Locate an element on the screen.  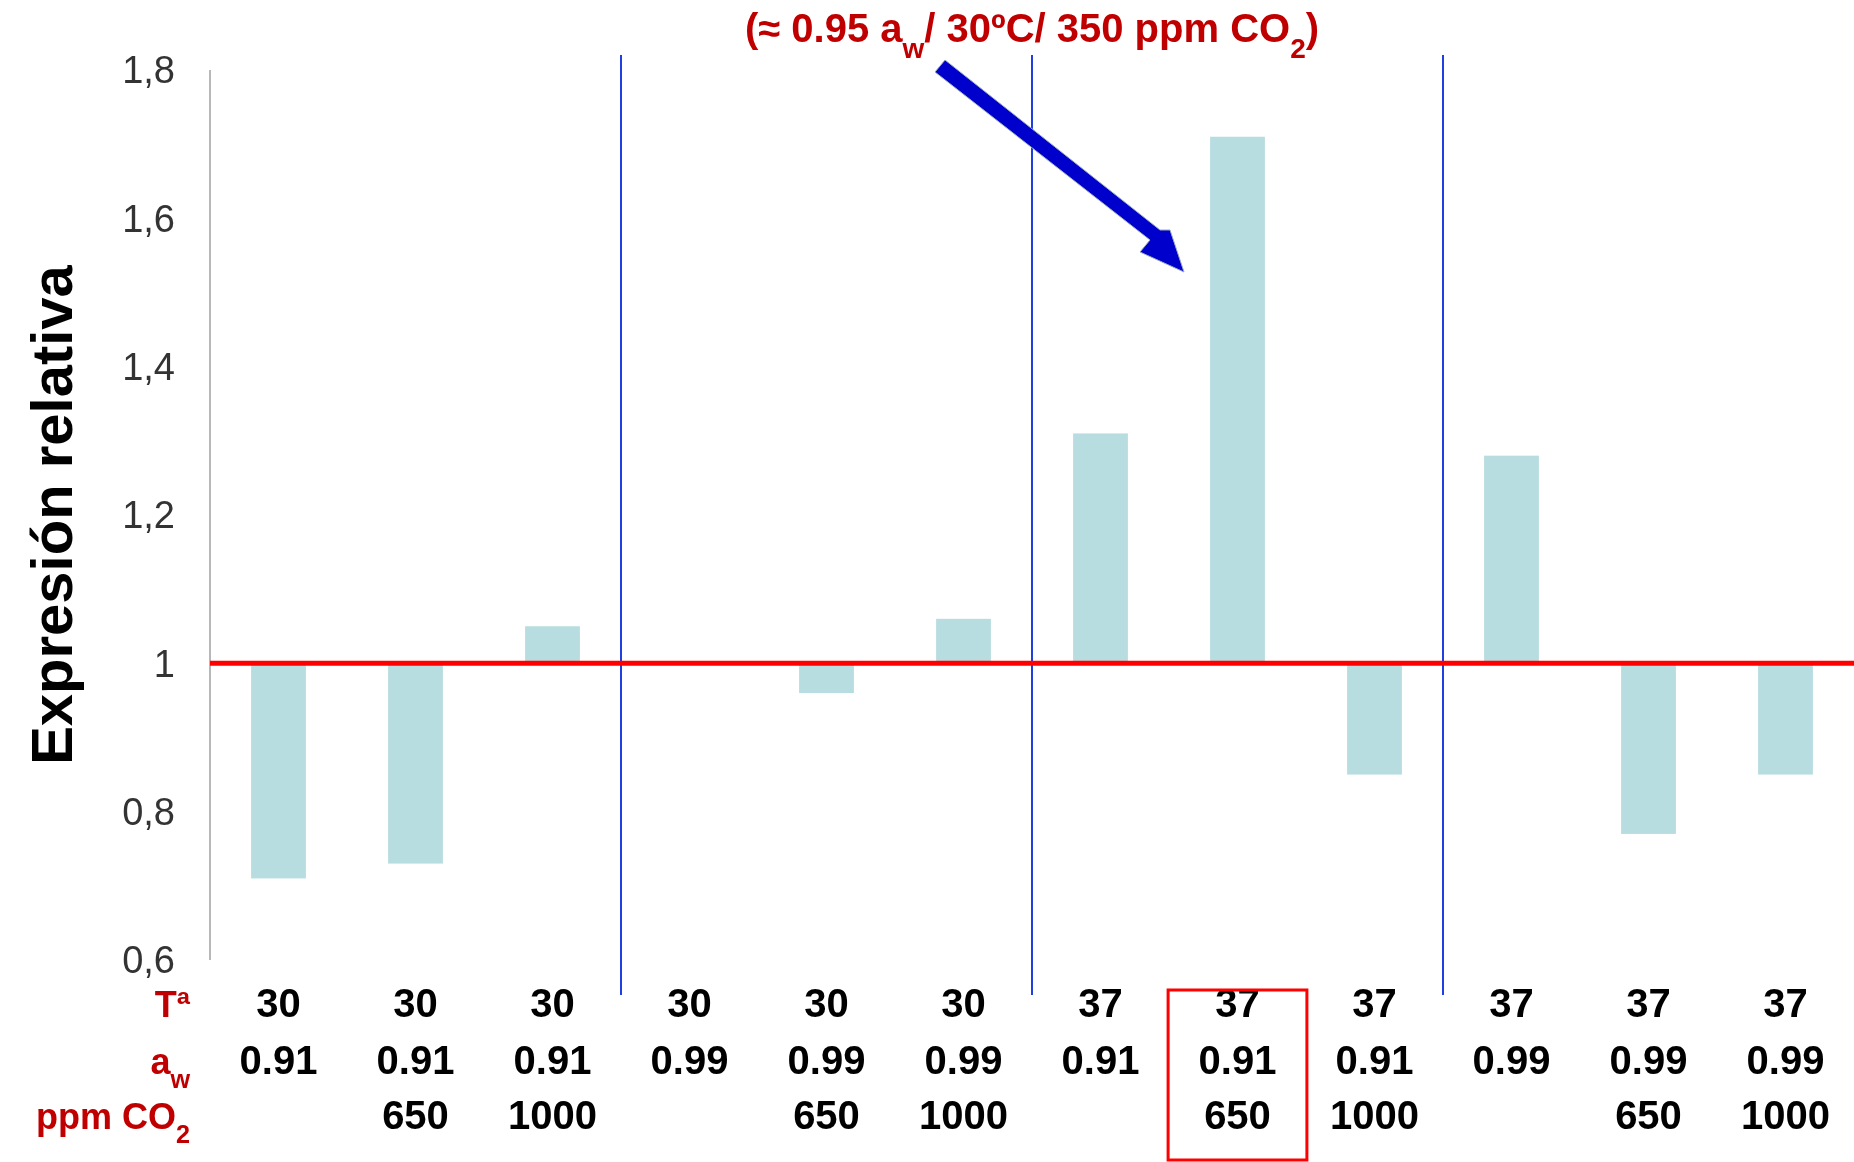
y-tick-label: 1 is located at coordinates (164, 663).